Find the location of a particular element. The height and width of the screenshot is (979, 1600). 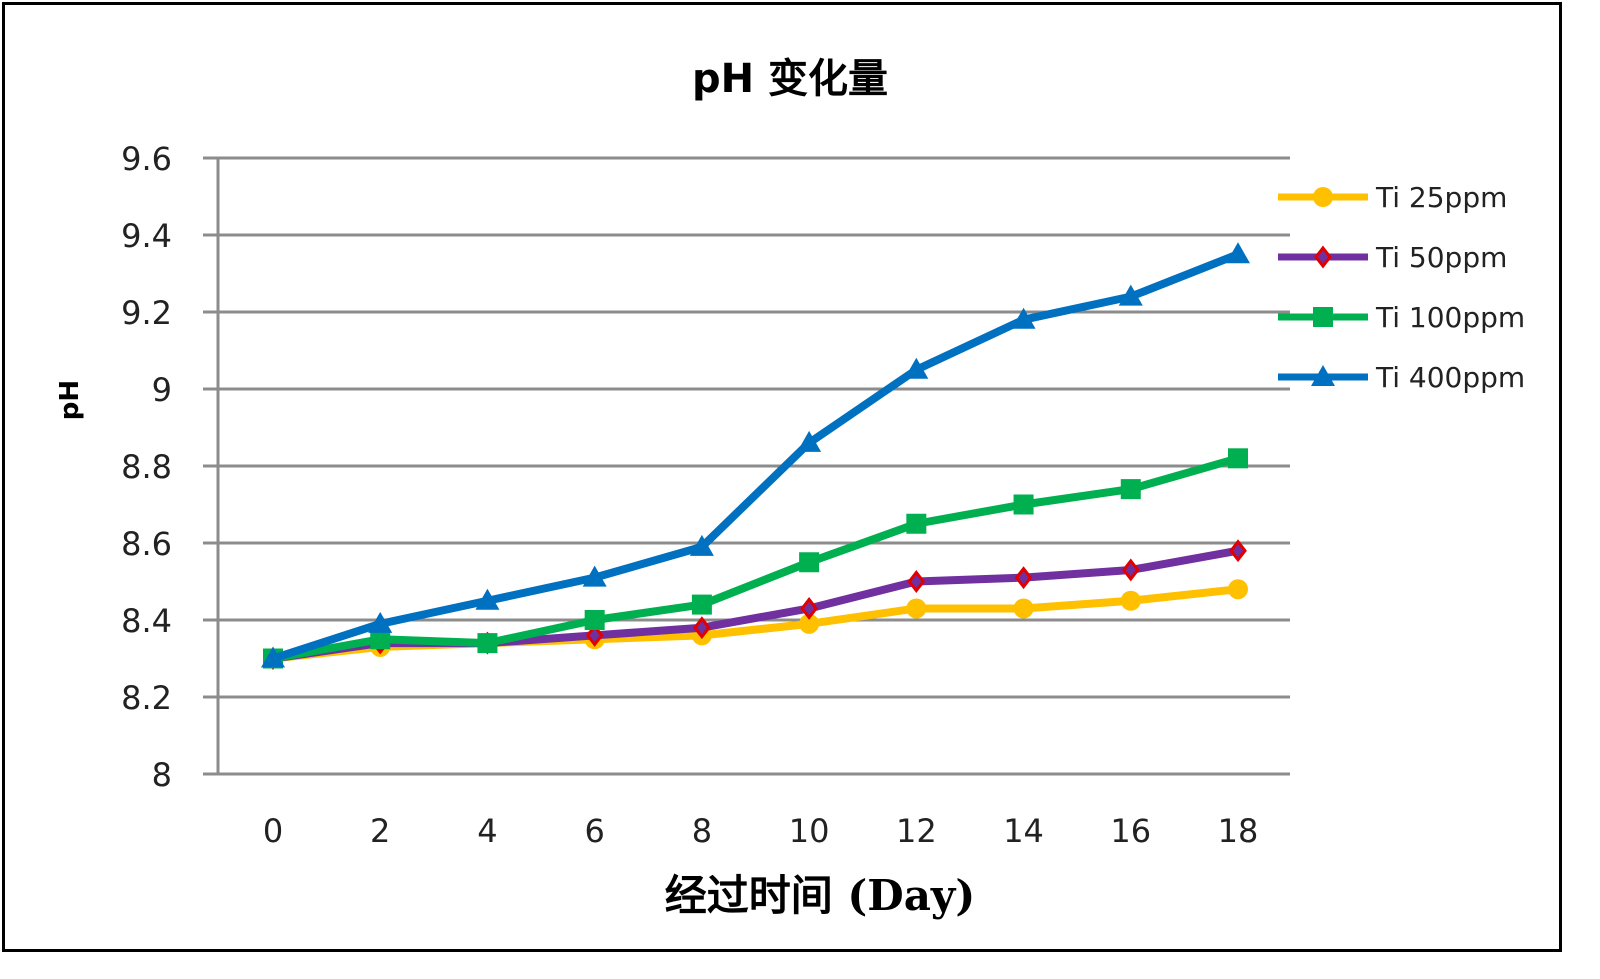

y-tick-label: 9.6 is located at coordinates (146, 159).